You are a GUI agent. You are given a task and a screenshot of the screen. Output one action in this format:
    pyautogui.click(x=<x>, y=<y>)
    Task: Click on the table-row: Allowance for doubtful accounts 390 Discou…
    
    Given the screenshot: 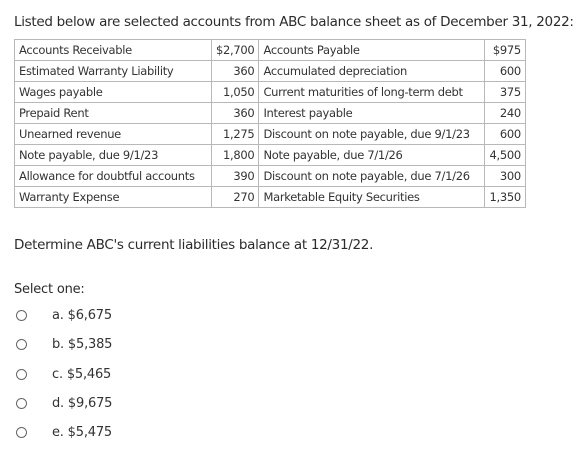 What is the action you would take?
    pyautogui.click(x=270, y=176)
    